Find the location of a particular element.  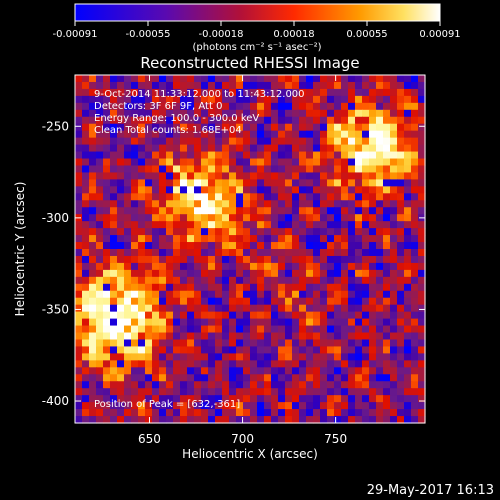

x-tick-label: 650 is located at coordinates (149, 439).